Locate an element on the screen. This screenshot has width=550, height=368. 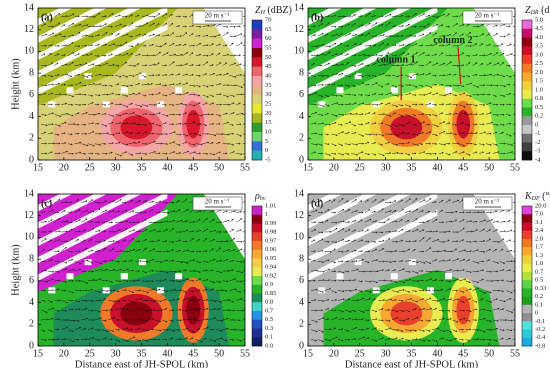
colorbar-label: 1 is located at coordinates (266, 214).